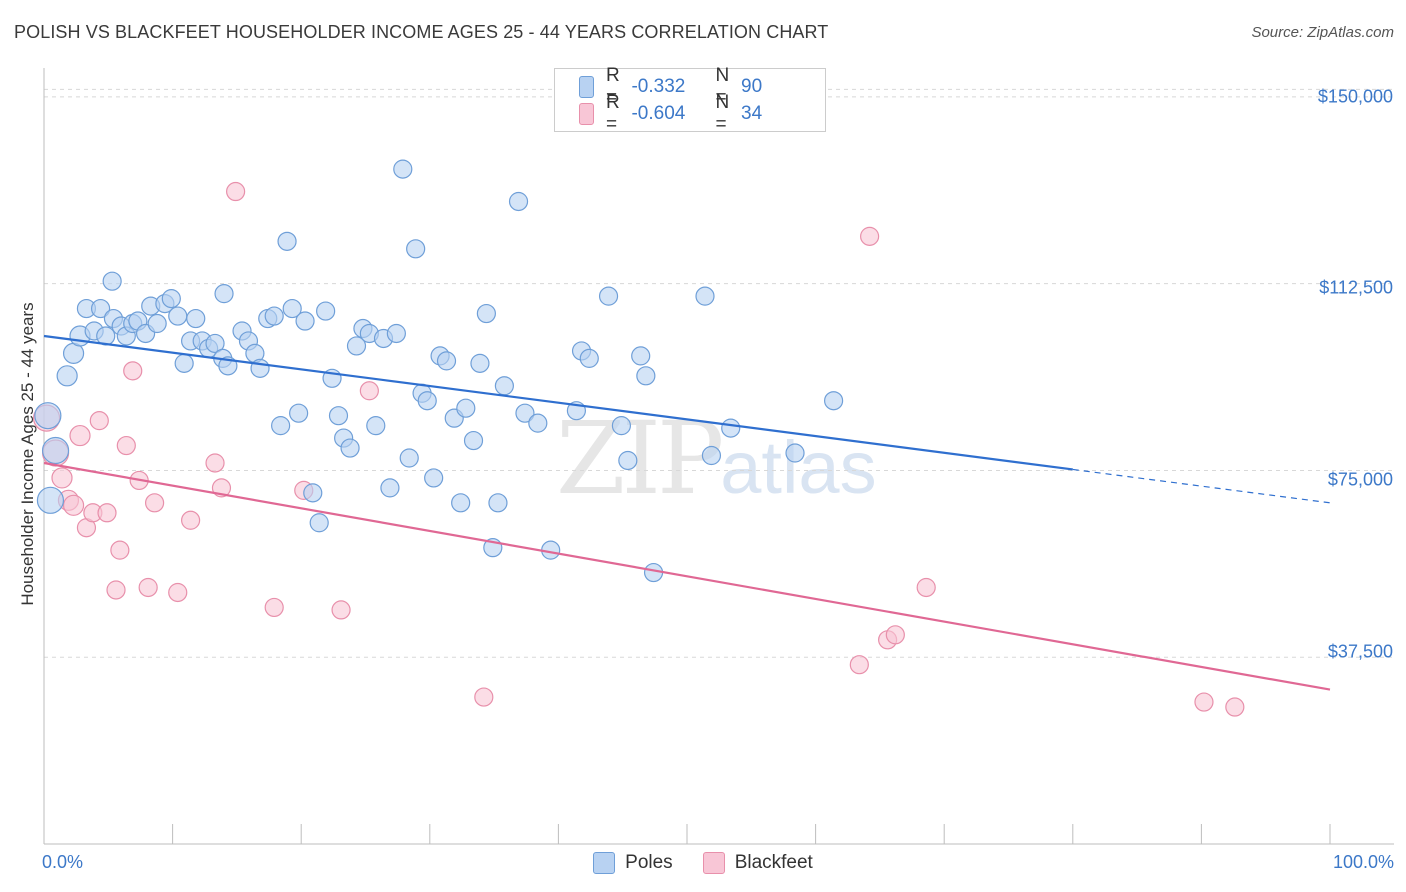  I want to click on legend-n-value: 34, so click(752, 113).